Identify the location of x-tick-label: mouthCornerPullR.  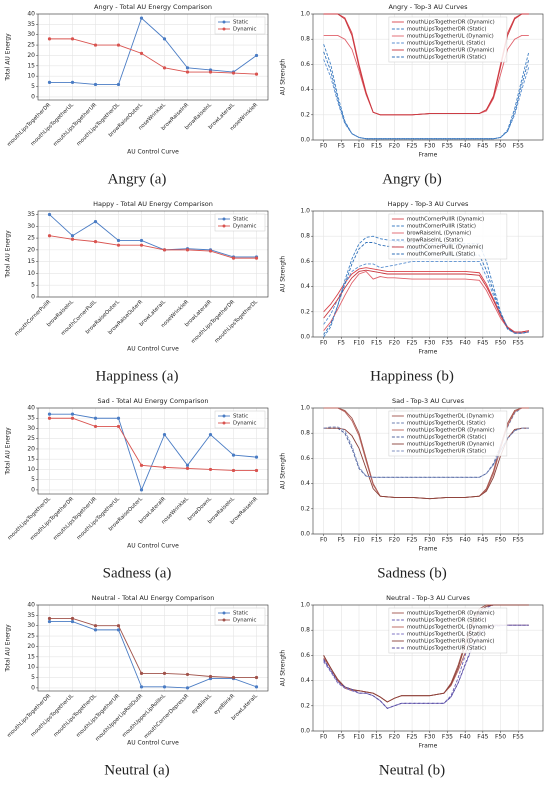
(33, 318).